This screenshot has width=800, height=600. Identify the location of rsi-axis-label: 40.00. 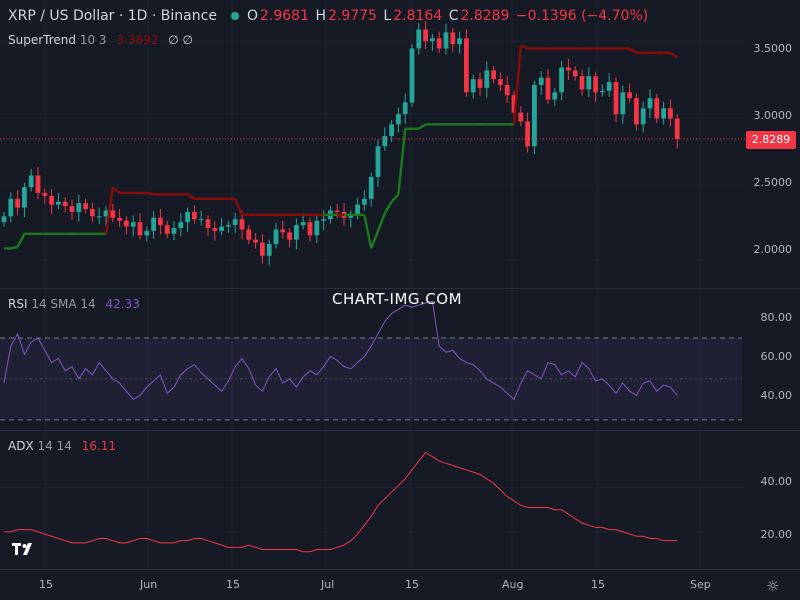
(776, 395).